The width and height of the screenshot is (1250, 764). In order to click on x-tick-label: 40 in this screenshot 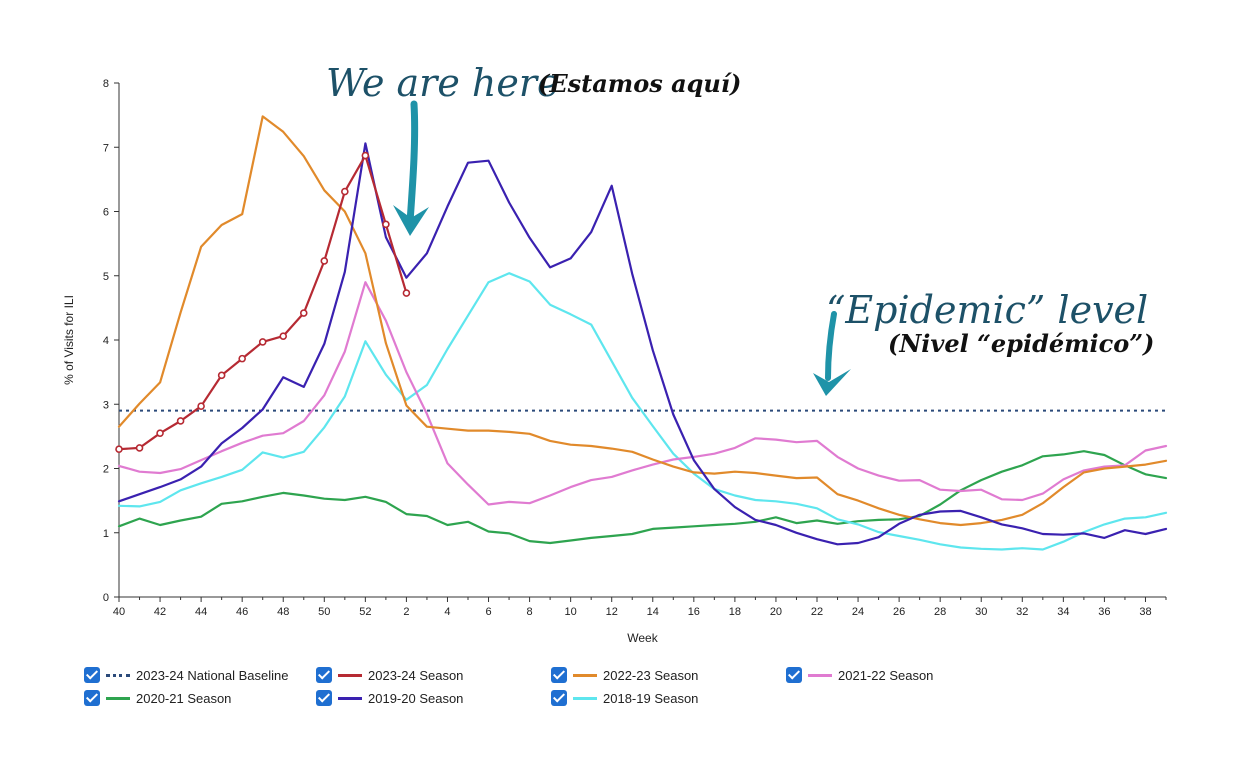, I will do `click(119, 612)`.